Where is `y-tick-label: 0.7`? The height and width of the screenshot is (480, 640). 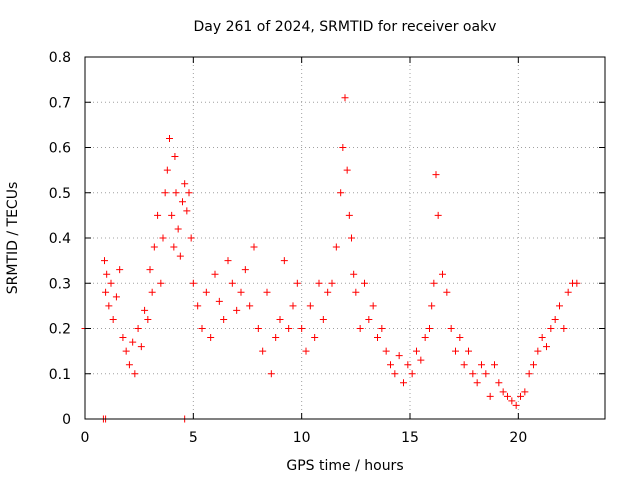
y-tick-label: 0.7 is located at coordinates (60, 103).